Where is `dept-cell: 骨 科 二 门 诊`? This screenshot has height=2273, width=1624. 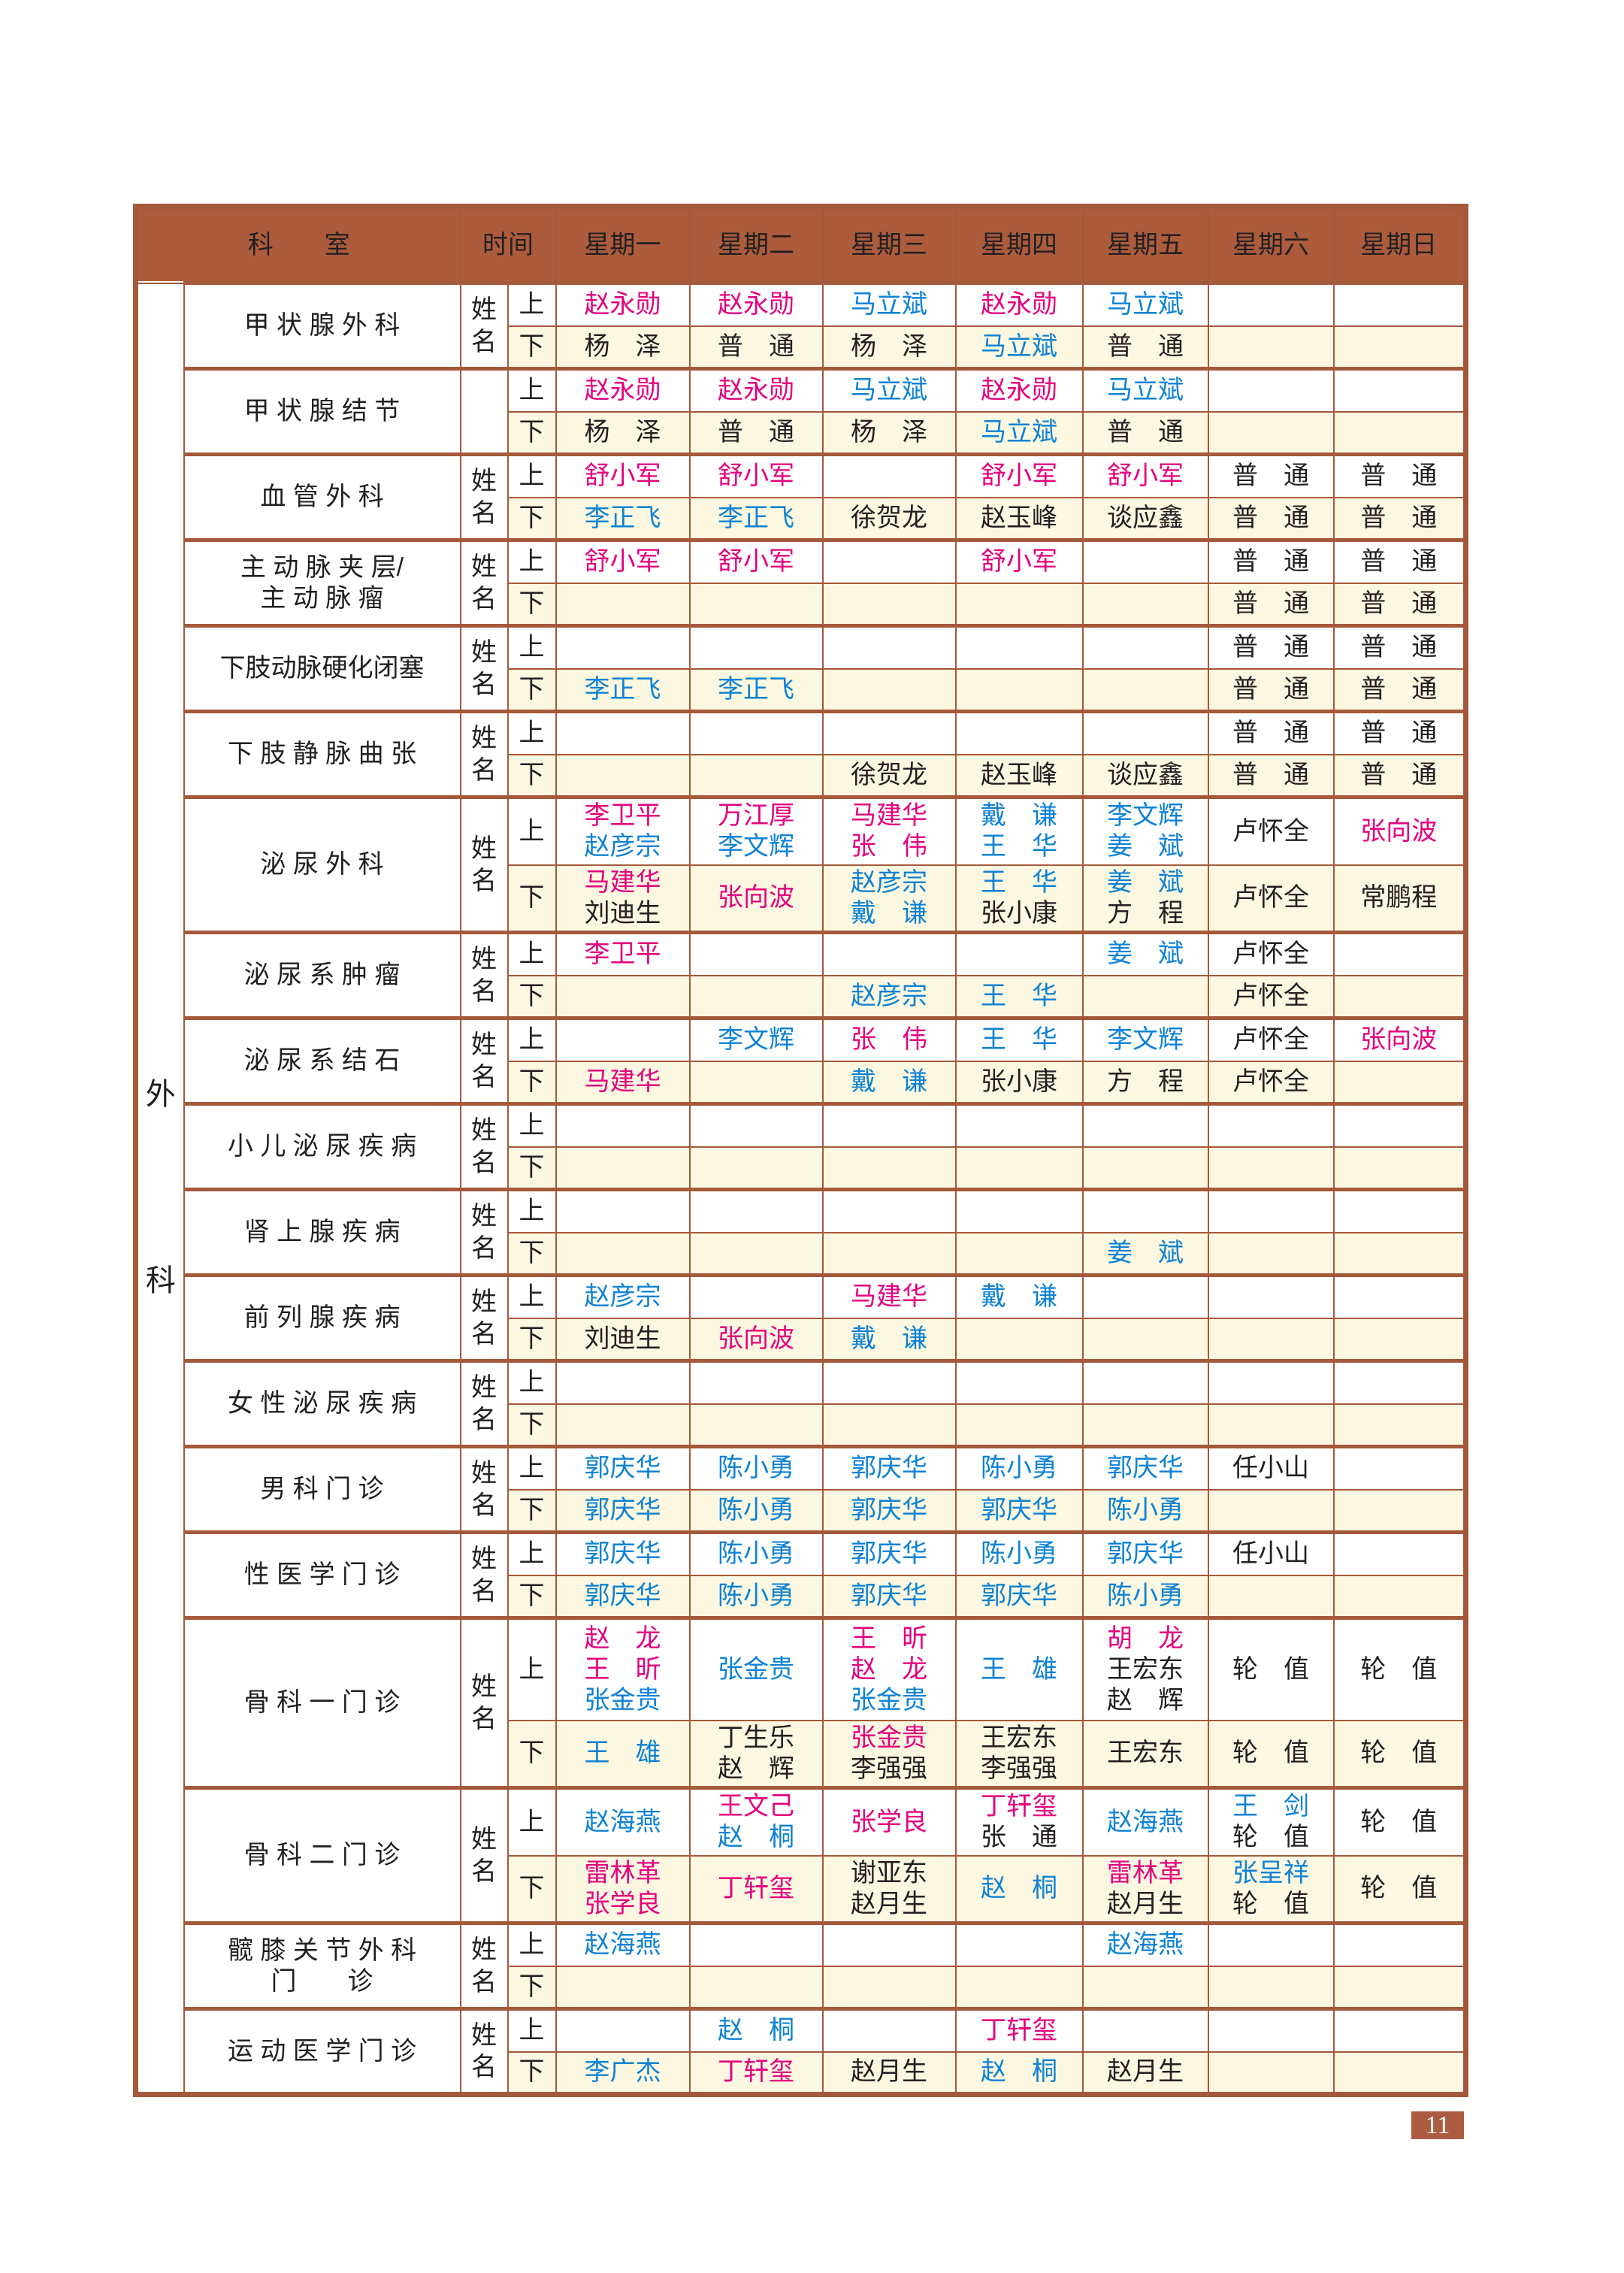
dept-cell: 骨 科 二 门 诊 is located at coordinates (322, 1855).